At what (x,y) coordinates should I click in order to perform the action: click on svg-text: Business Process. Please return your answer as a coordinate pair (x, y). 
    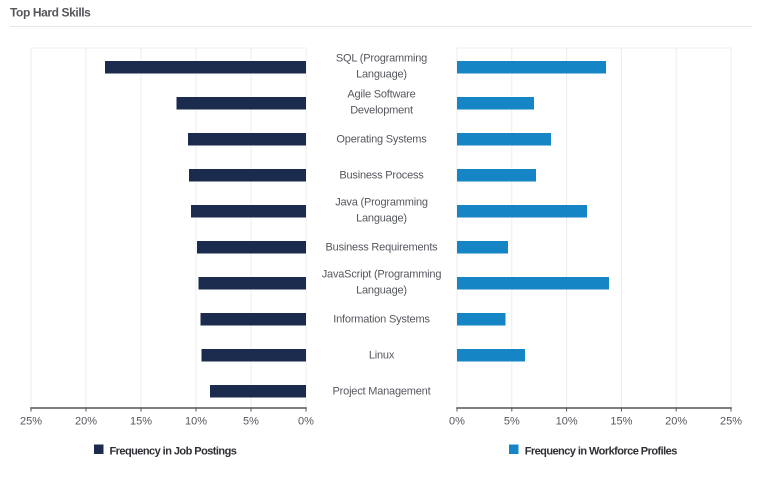
    Looking at the image, I should click on (381, 176).